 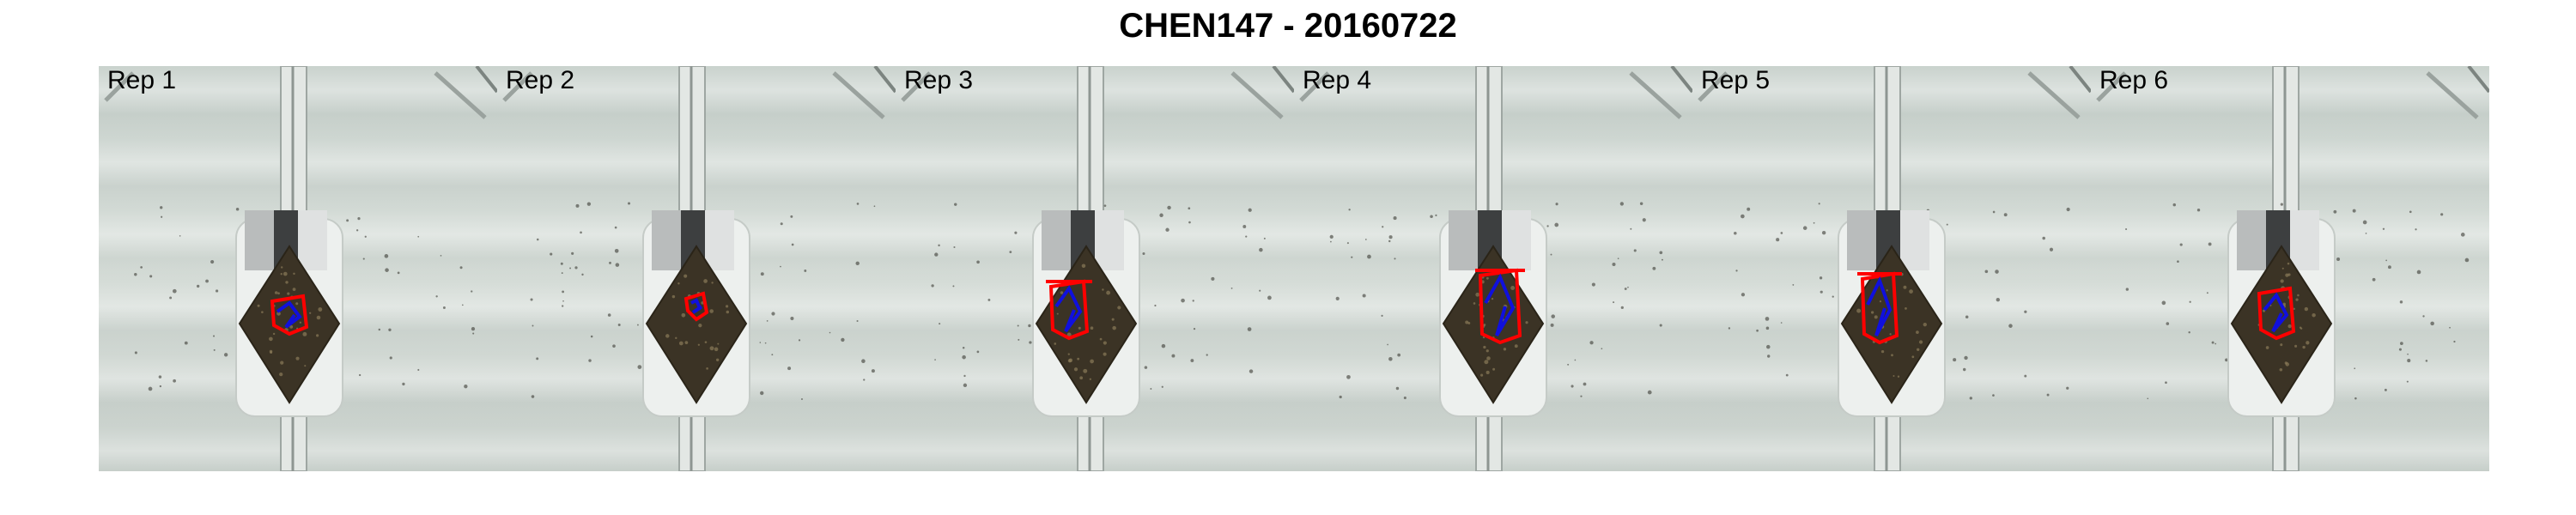 I want to click on panel-rep-2: Rep 2, so click(x=696, y=268).